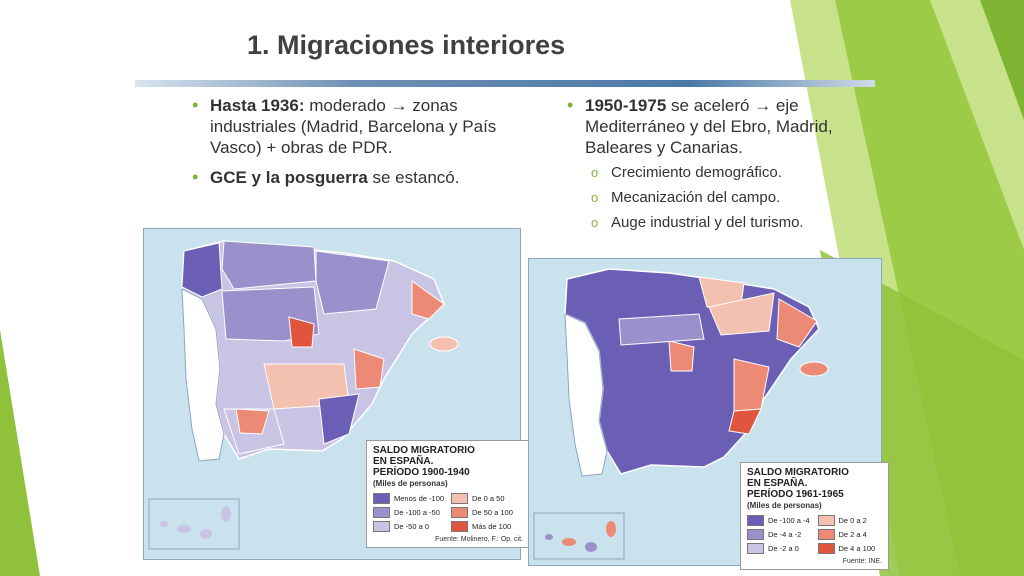 This screenshot has height=576, width=1024. What do you see at coordinates (783, 548) in the screenshot?
I see `legend-label: De -2 a 0` at bounding box center [783, 548].